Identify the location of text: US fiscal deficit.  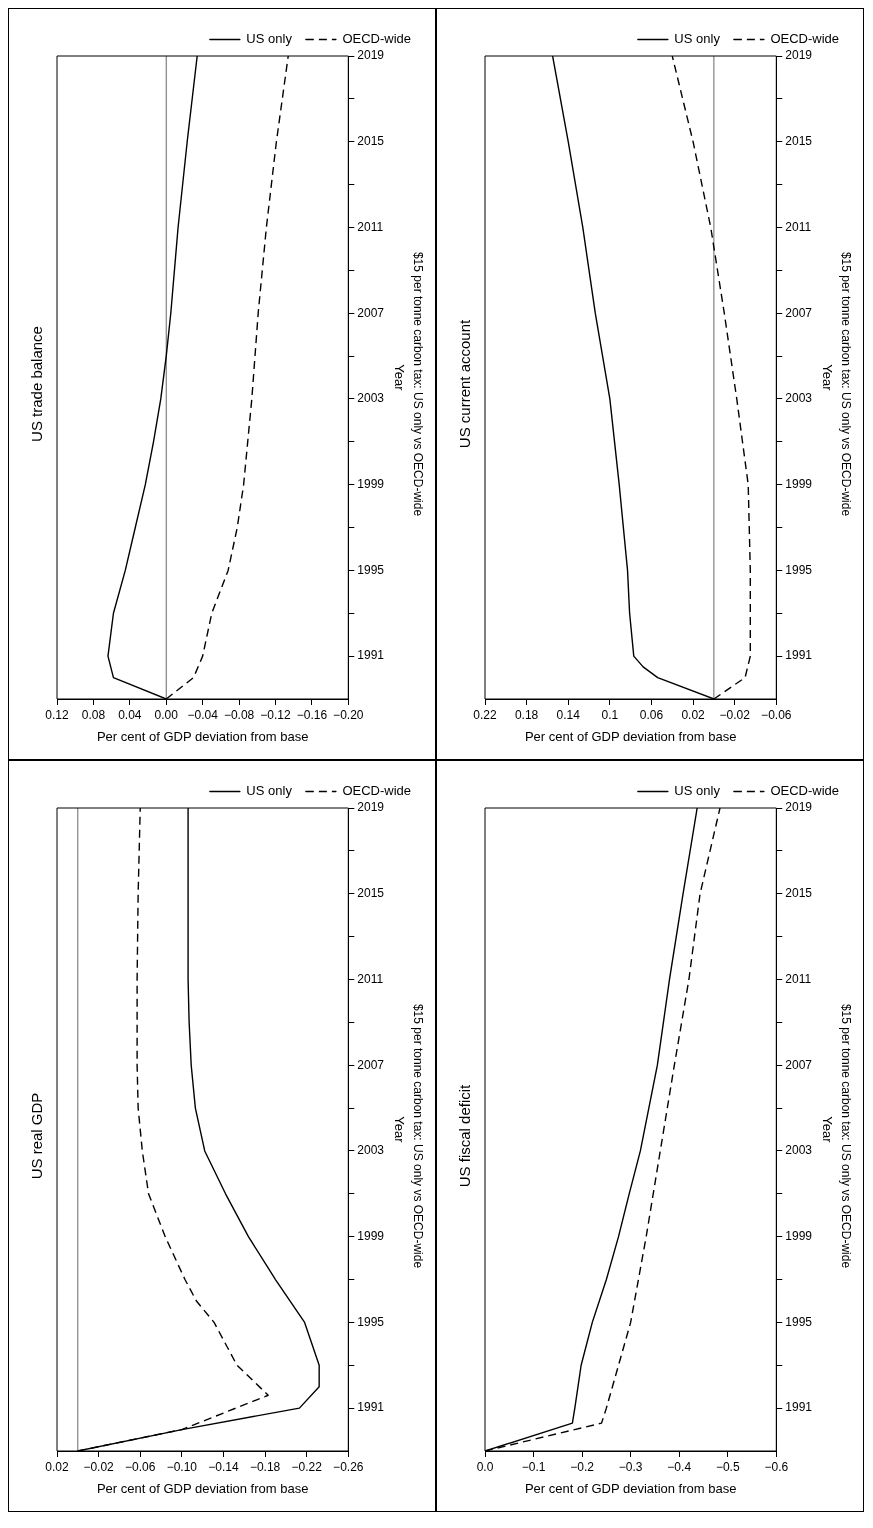
(465, 1135).